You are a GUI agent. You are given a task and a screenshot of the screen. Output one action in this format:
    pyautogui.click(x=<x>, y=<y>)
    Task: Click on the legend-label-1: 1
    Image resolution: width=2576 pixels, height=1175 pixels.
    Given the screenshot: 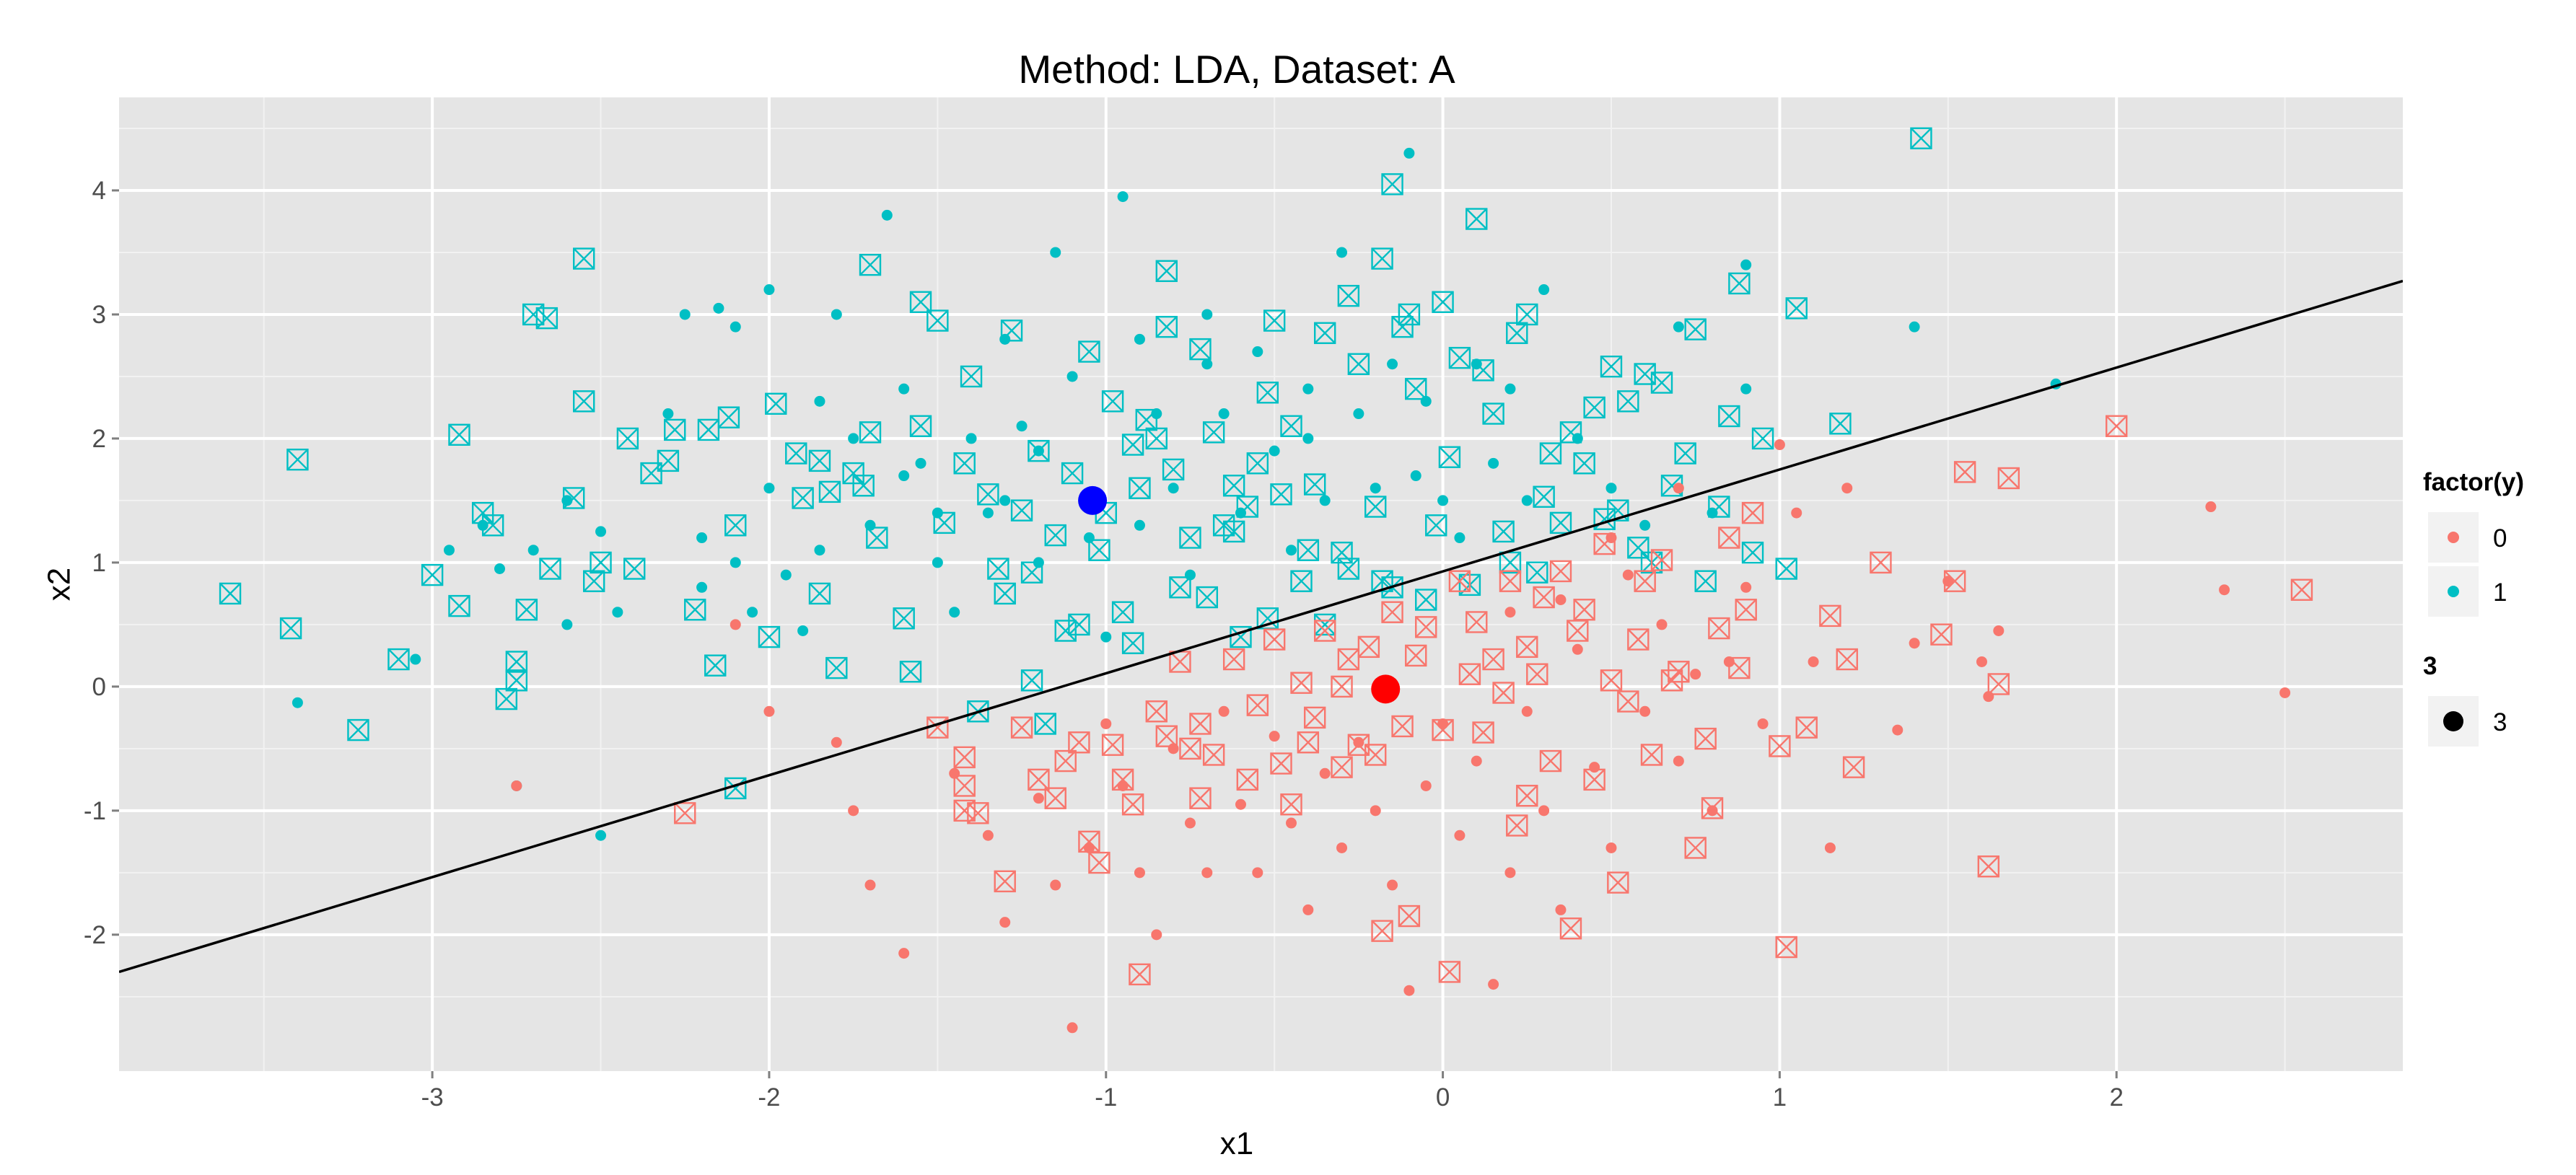 What is the action you would take?
    pyautogui.click(x=2500, y=593)
    